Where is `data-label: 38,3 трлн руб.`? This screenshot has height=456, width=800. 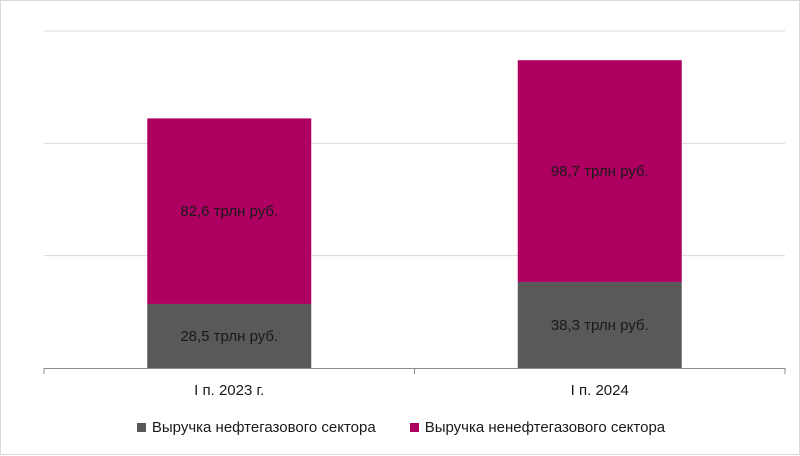
data-label: 38,3 трлн руб. is located at coordinates (600, 325).